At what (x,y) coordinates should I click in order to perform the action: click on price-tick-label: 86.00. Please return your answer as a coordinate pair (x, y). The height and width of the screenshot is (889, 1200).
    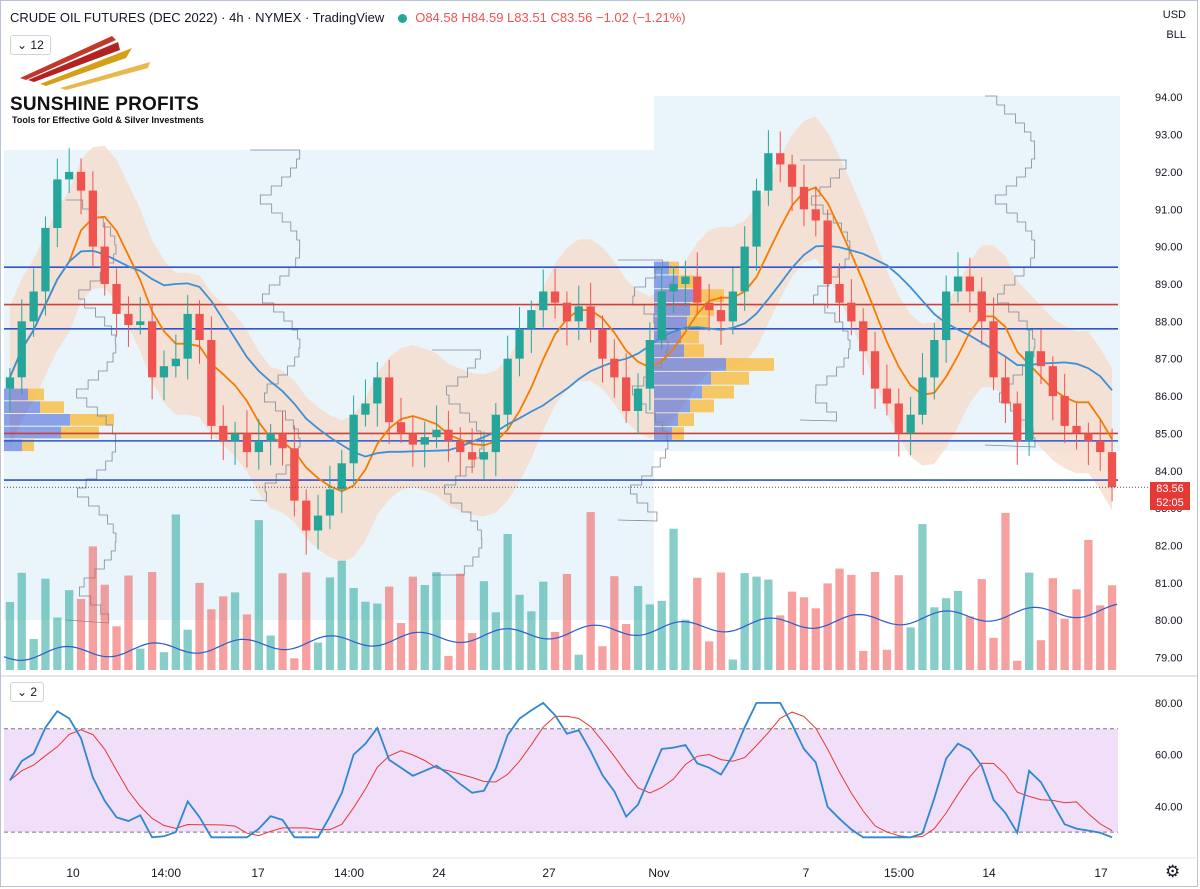
    Looking at the image, I should click on (1169, 397).